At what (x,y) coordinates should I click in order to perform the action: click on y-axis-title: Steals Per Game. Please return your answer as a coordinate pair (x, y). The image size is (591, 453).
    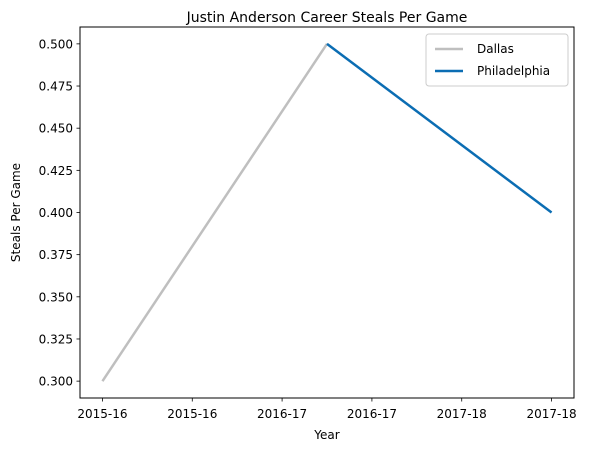
    Looking at the image, I should click on (16, 212).